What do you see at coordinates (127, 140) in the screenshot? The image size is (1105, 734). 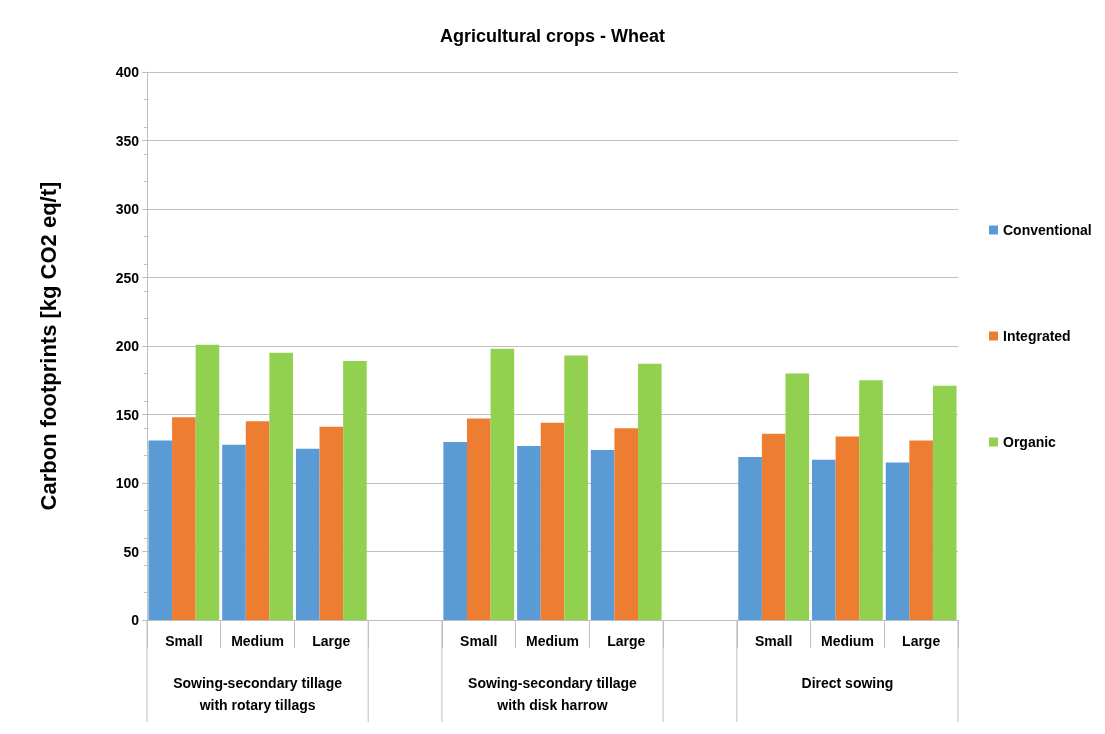 I see `y-tick-label: 350` at bounding box center [127, 140].